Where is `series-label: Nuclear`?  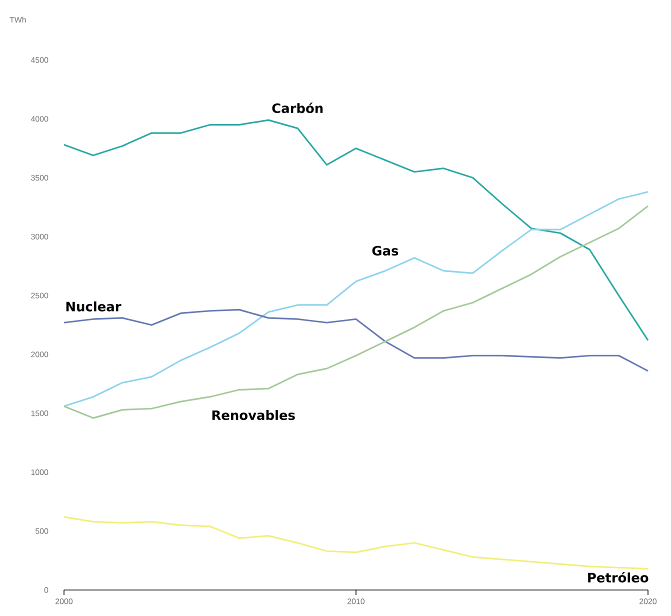
series-label: Nuclear is located at coordinates (94, 306).